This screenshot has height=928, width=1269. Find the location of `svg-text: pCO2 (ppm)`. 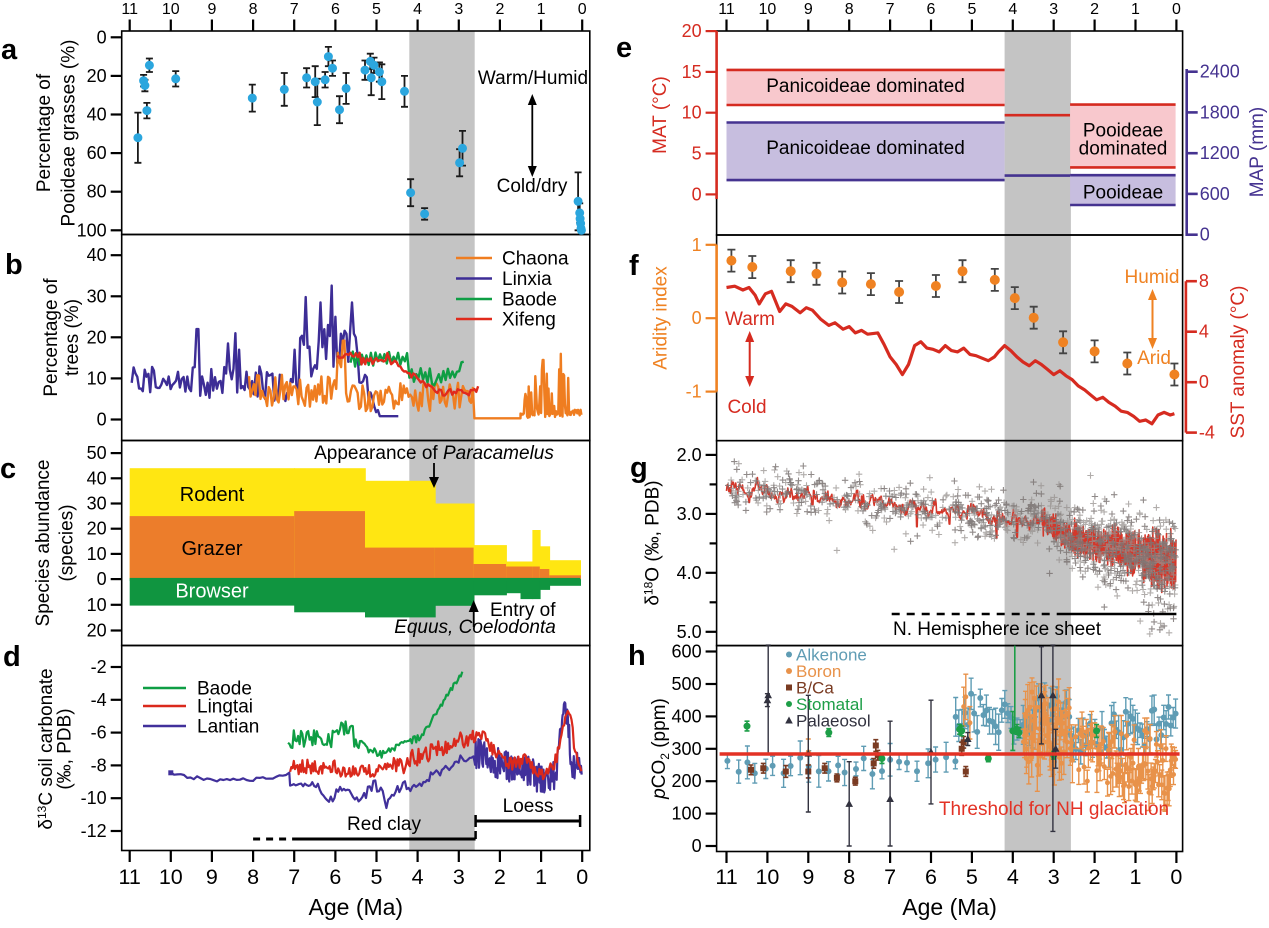

svg-text: pCO2 (ppm) is located at coordinates (660, 749).